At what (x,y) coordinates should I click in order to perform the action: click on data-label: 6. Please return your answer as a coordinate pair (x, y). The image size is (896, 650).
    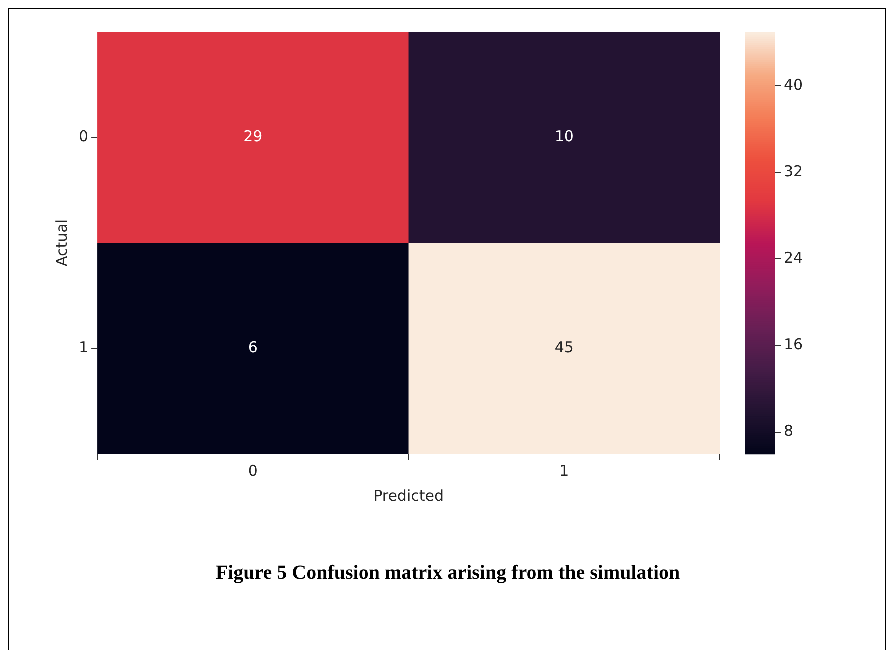
    Looking at the image, I should click on (253, 347).